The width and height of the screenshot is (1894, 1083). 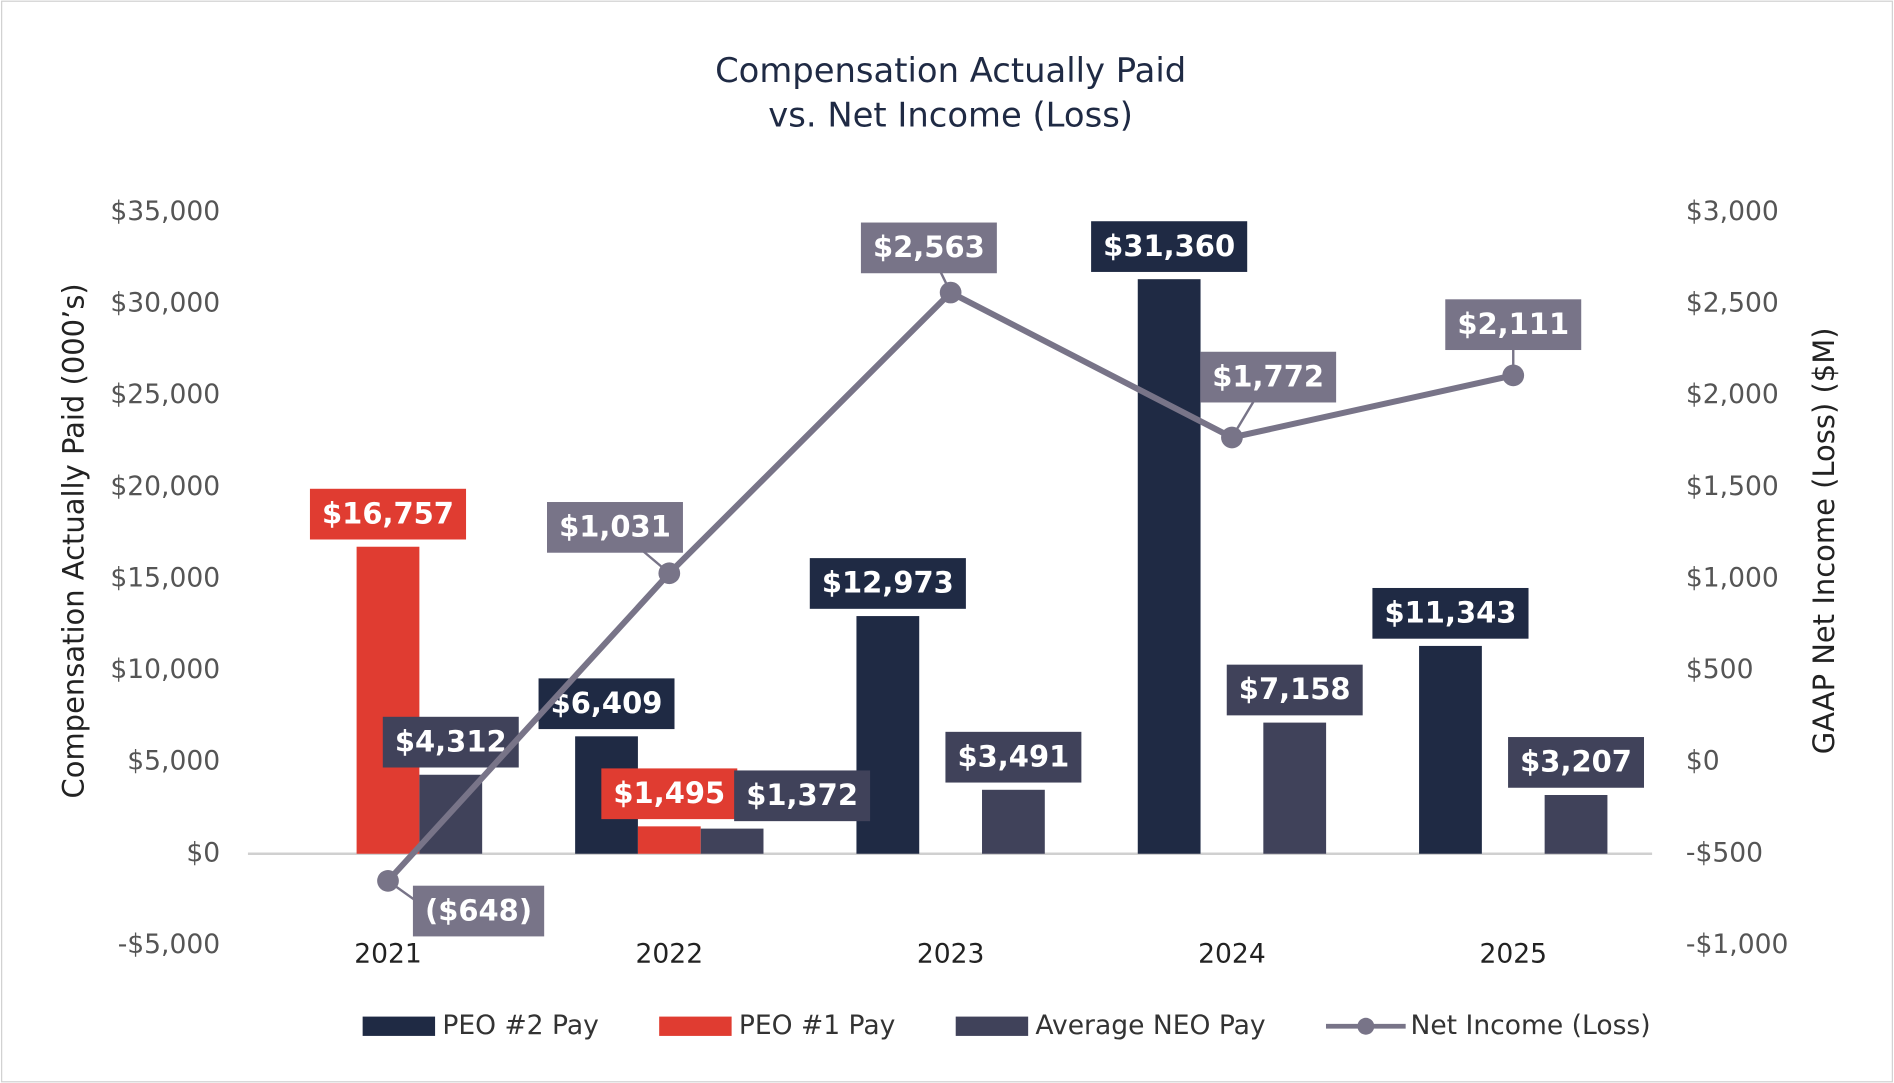 I want to click on data-label: $1,372, so click(x=802, y=796).